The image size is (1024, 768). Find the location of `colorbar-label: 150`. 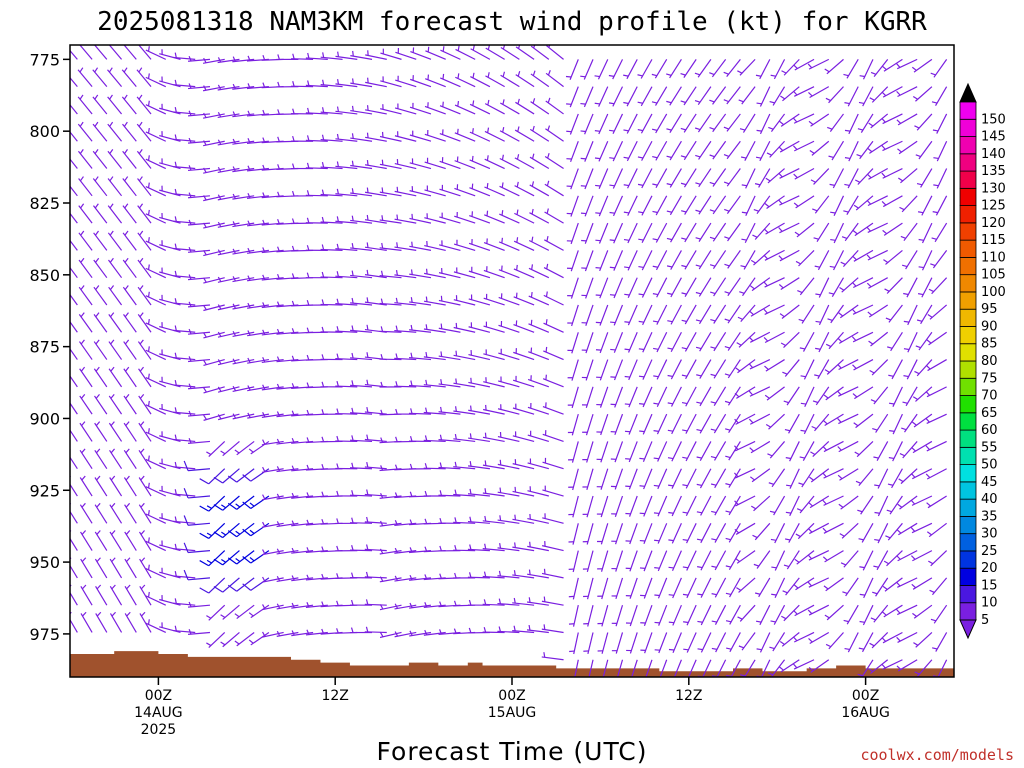

colorbar-label: 150 is located at coordinates (993, 119).